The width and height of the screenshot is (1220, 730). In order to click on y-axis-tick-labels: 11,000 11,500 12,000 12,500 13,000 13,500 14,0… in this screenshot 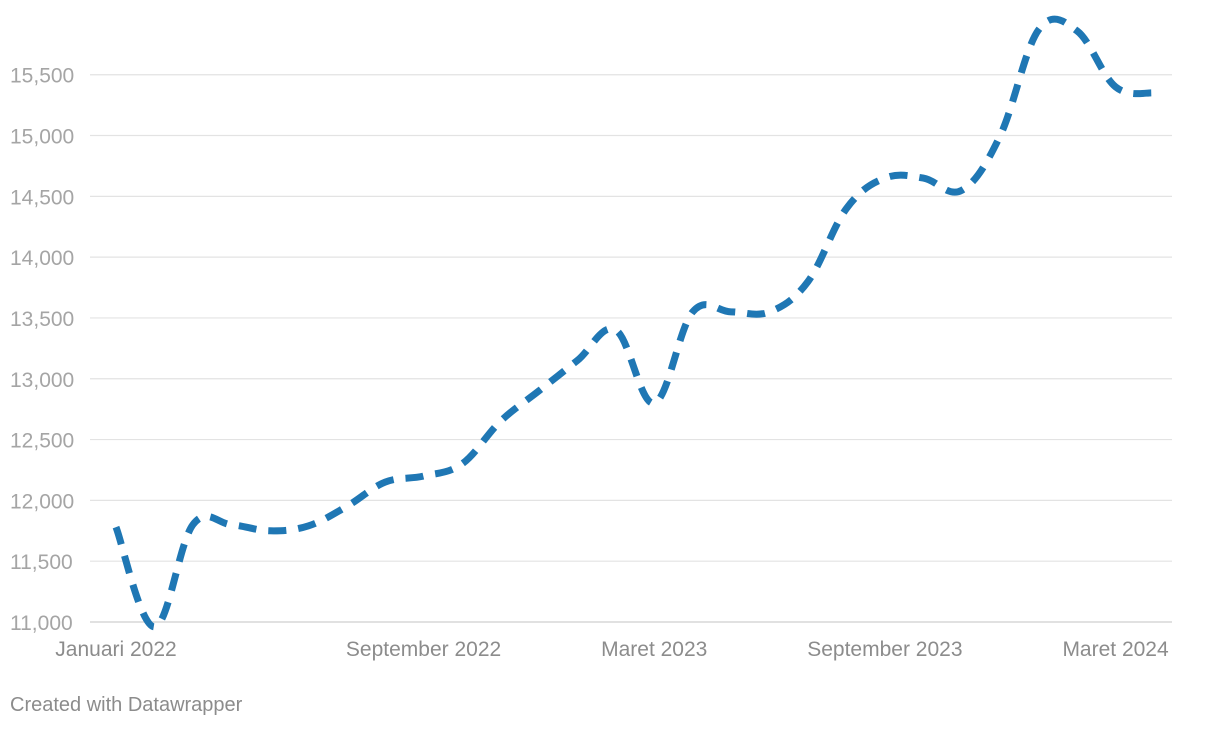, I will do `click(42, 350)`.